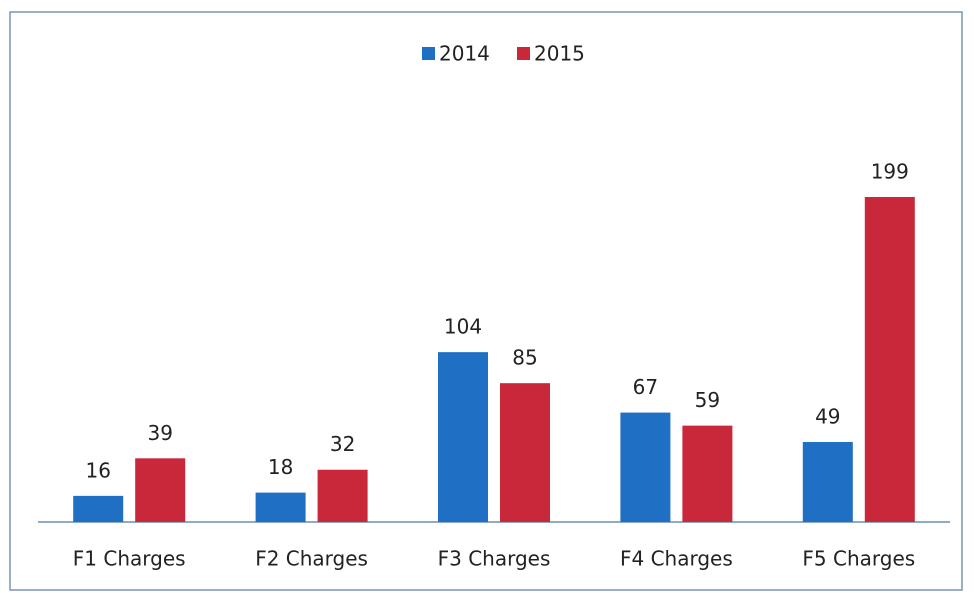 Image resolution: width=974 pixels, height=593 pixels. What do you see at coordinates (342, 444) in the screenshot?
I see `value-label: 32` at bounding box center [342, 444].